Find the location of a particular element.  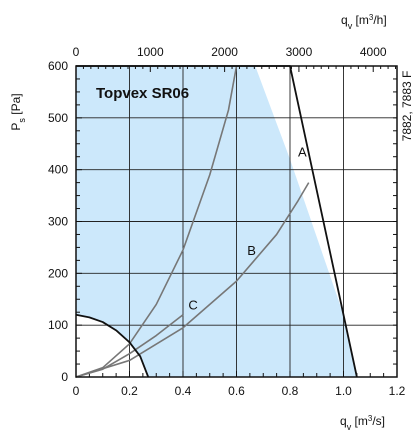

x-tick-label: 0.4 is located at coordinates (183, 391).